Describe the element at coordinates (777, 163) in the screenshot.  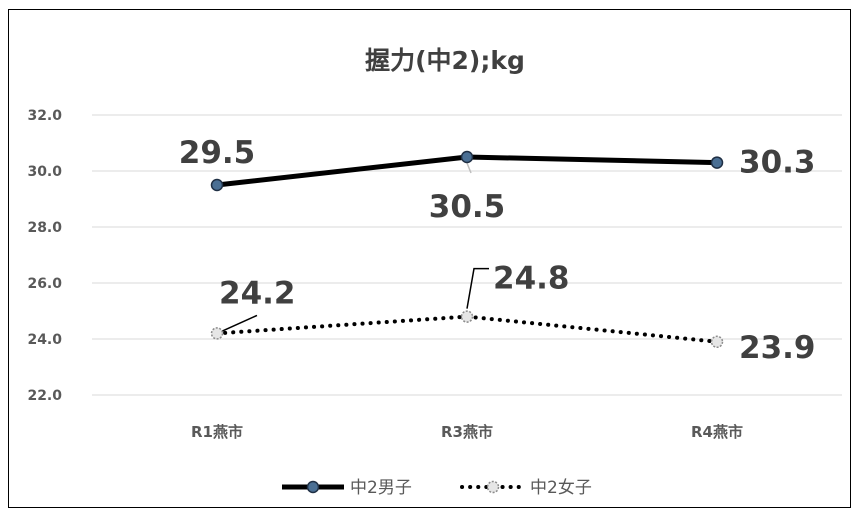
I see `data-label: 30.3` at that location.